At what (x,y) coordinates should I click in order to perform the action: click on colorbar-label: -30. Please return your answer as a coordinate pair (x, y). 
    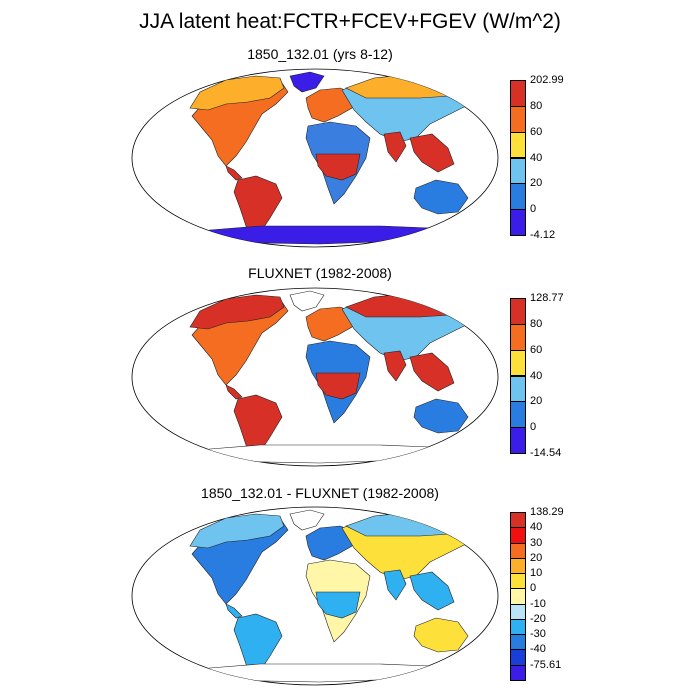
    Looking at the image, I should click on (538, 634).